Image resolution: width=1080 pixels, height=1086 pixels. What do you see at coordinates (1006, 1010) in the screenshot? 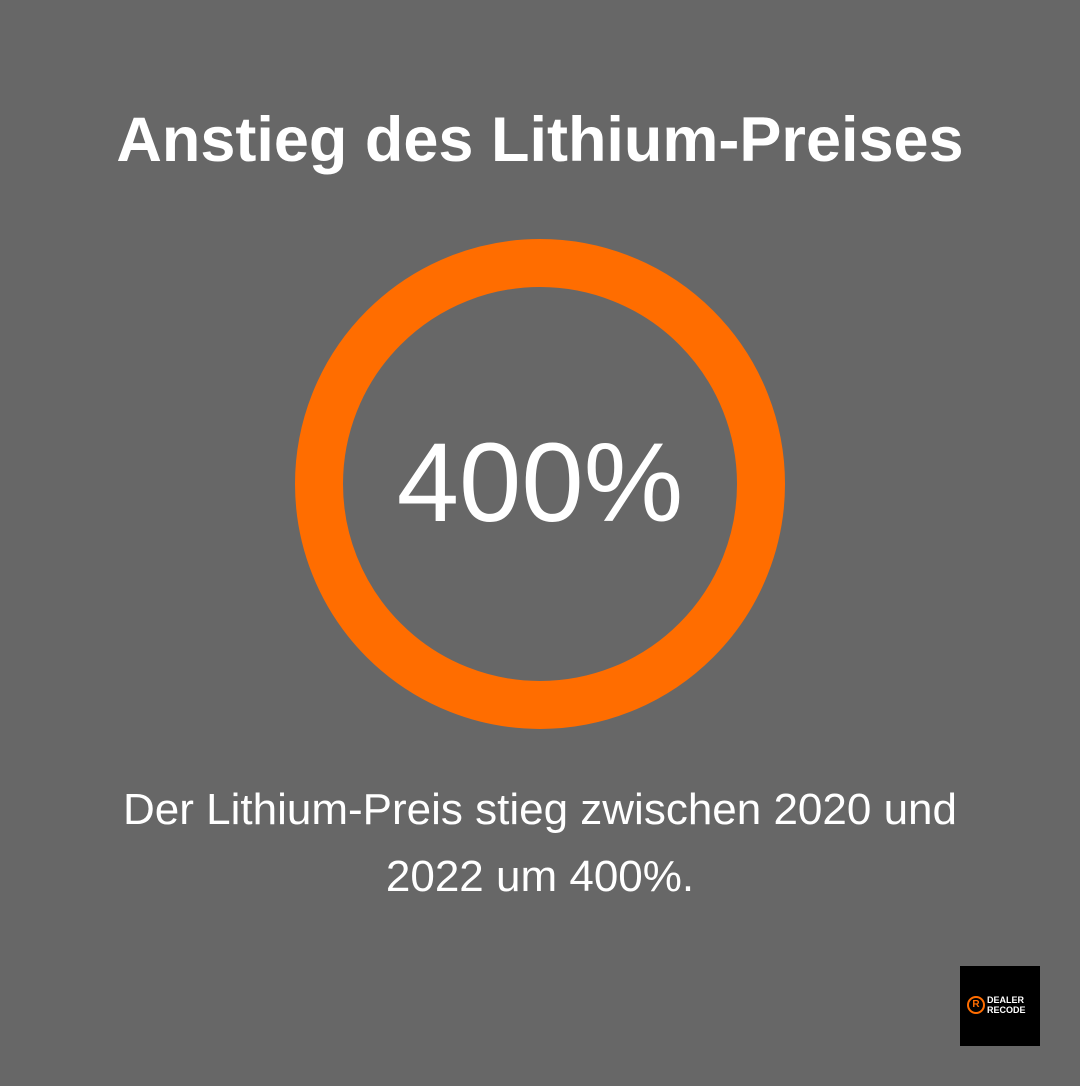
I see `logo-text: RECODE` at bounding box center [1006, 1010].